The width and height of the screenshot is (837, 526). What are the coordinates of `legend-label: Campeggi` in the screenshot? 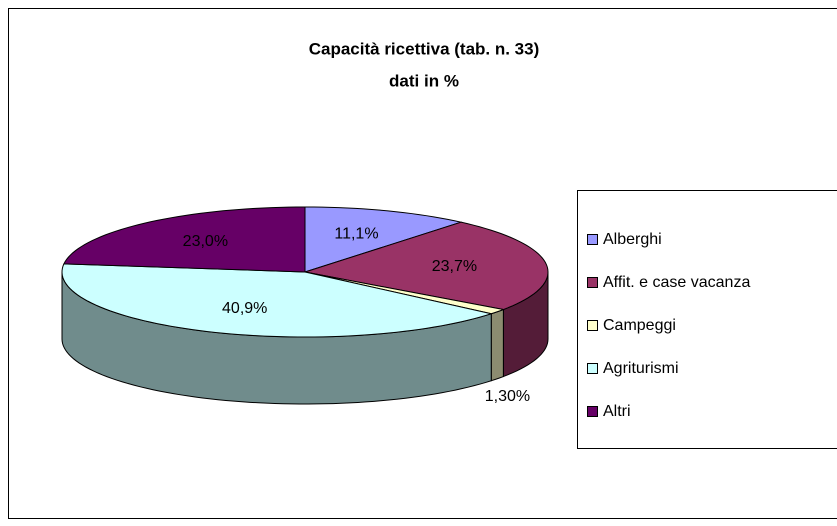 It's located at (639, 325).